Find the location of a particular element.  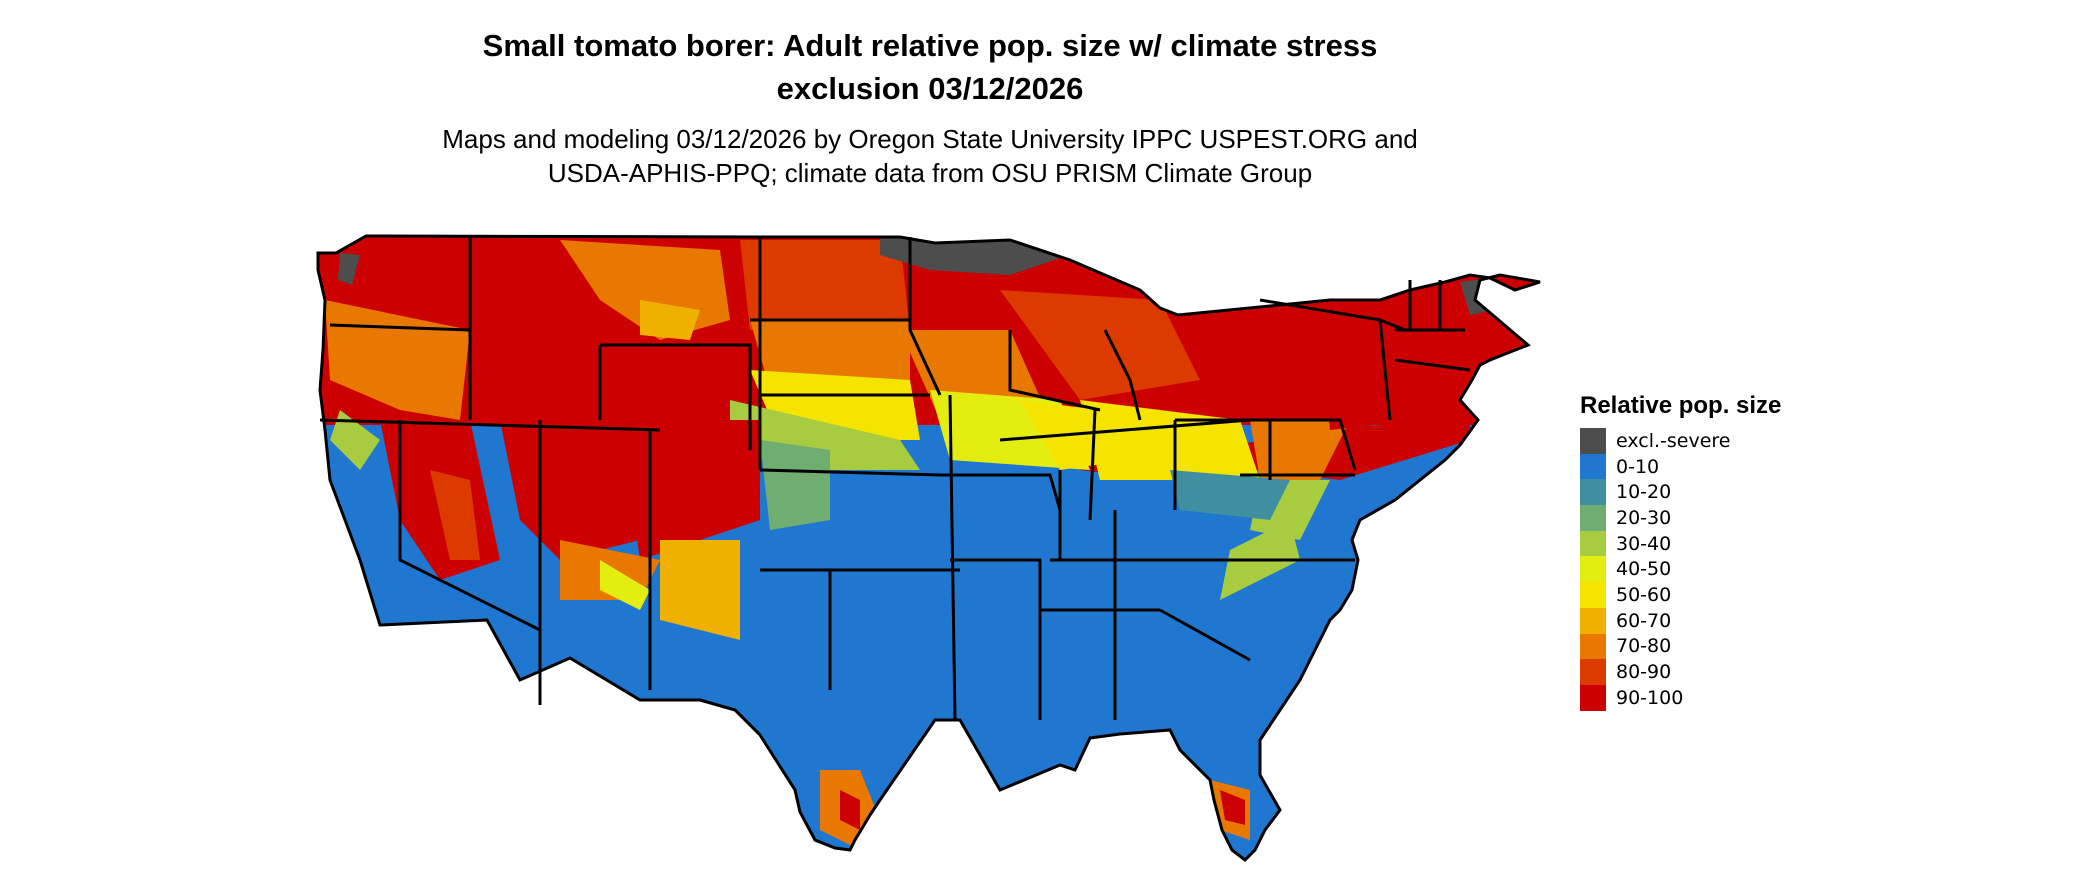

legend-label: 30-40 is located at coordinates (1644, 543).